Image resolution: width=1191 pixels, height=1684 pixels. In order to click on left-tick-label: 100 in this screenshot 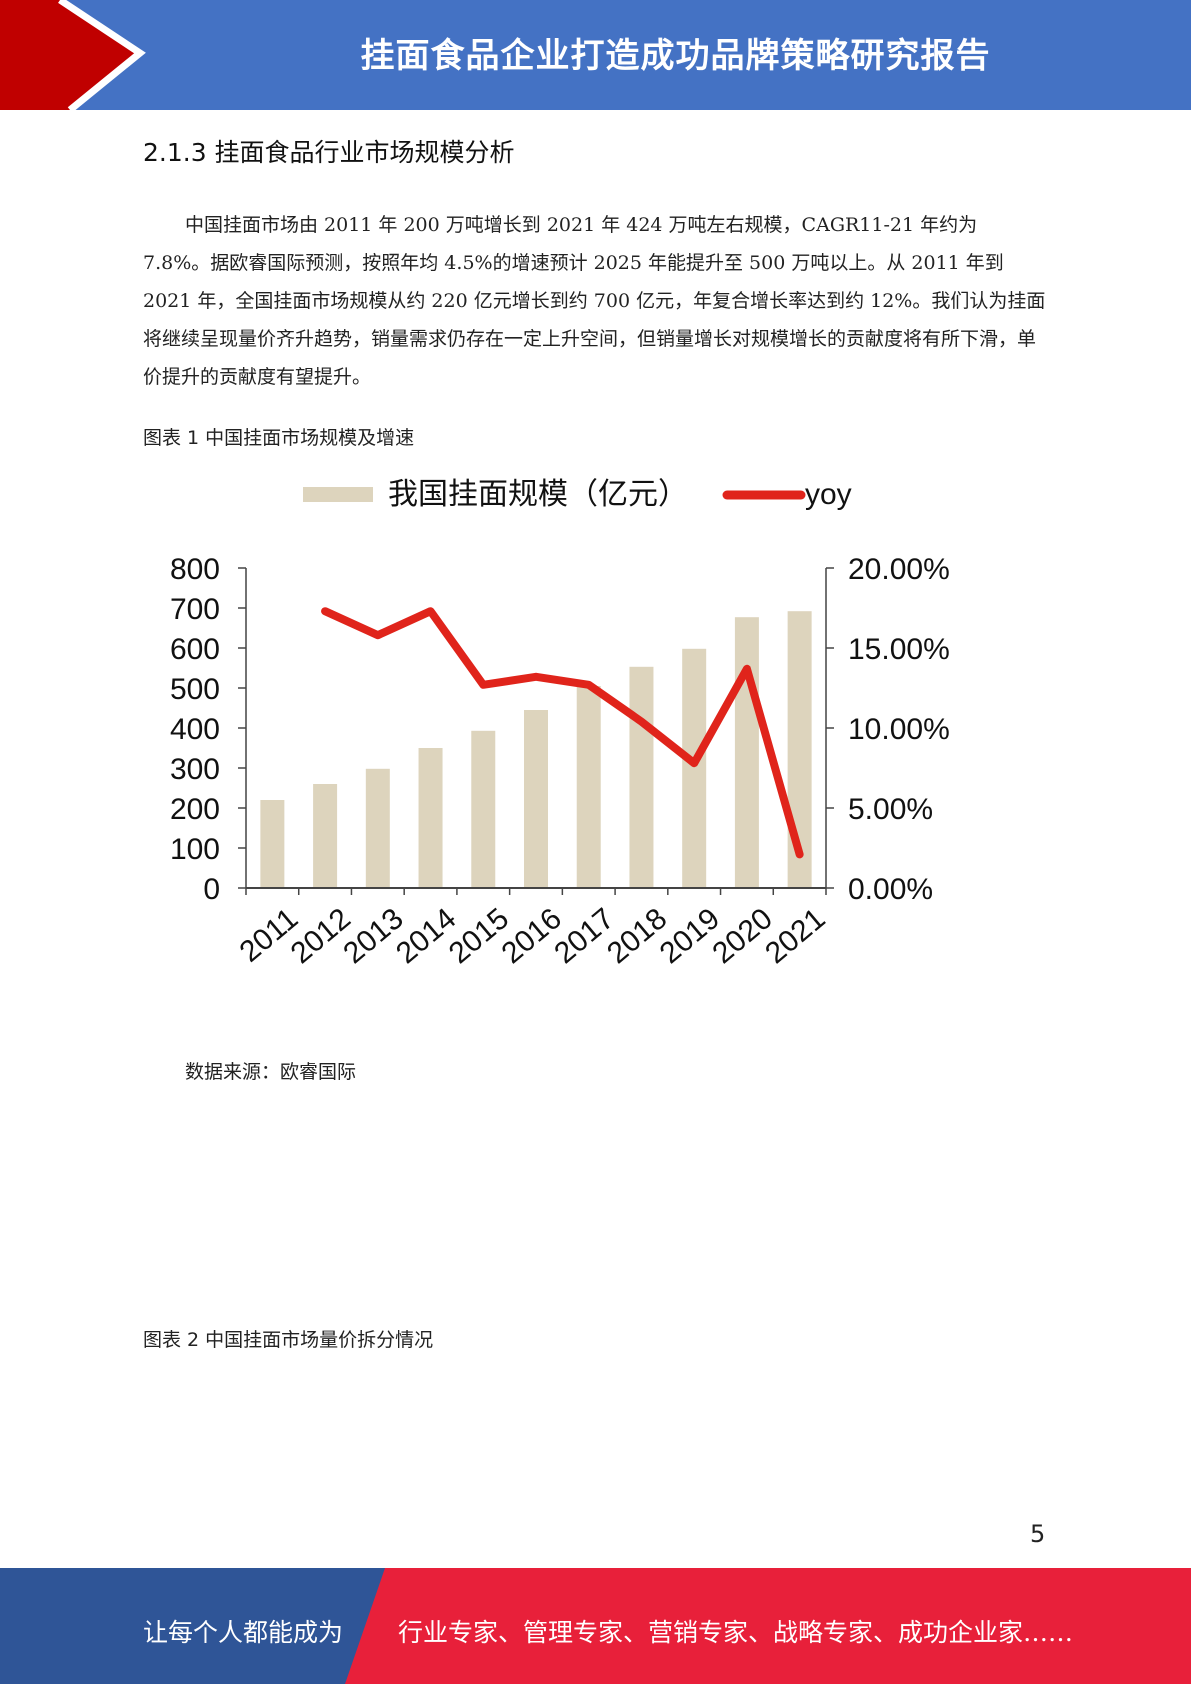, I will do `click(195, 849)`.